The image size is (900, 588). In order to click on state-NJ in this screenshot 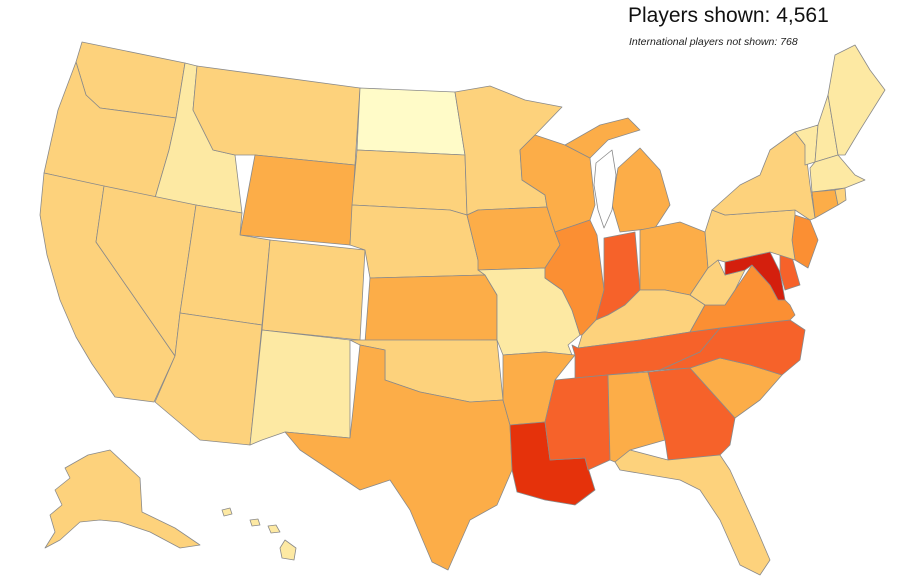, I will do `click(805, 241)`.